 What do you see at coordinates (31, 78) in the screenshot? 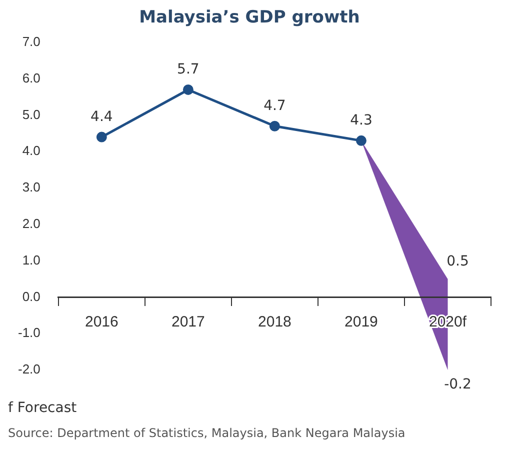
I see `y-tick-label: 6.0` at bounding box center [31, 78].